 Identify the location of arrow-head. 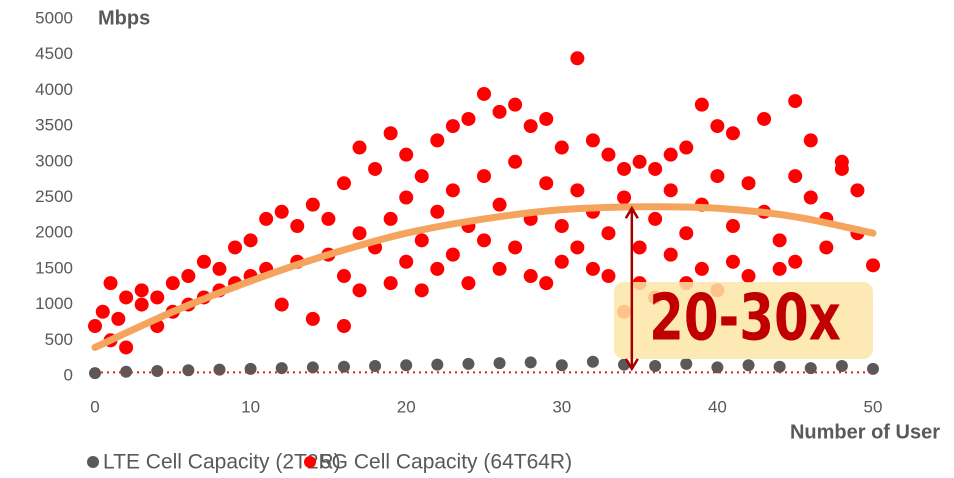
(631, 212).